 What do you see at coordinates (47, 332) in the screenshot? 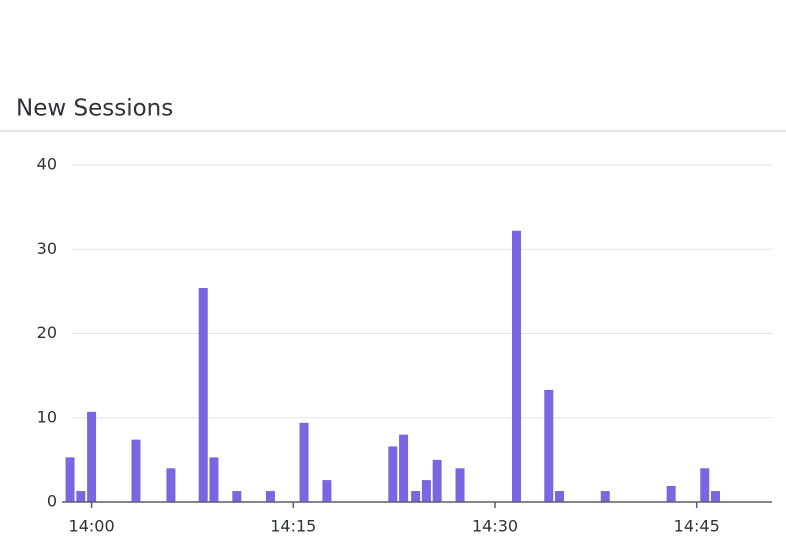
I see `y-tick-label: 20` at bounding box center [47, 332].